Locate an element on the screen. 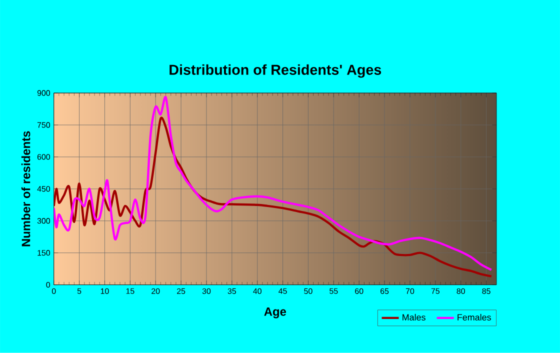 The image size is (560, 353). y-axis-title: Number of residents is located at coordinates (25, 188).